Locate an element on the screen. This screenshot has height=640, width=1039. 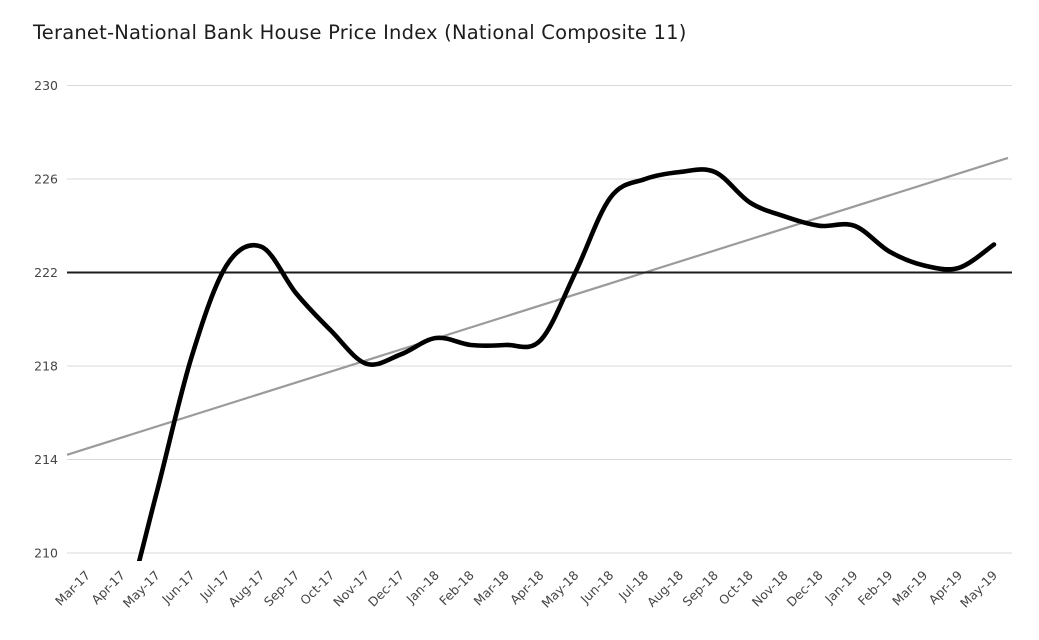
y-tick-label-226: 226 is located at coordinates (46, 179).